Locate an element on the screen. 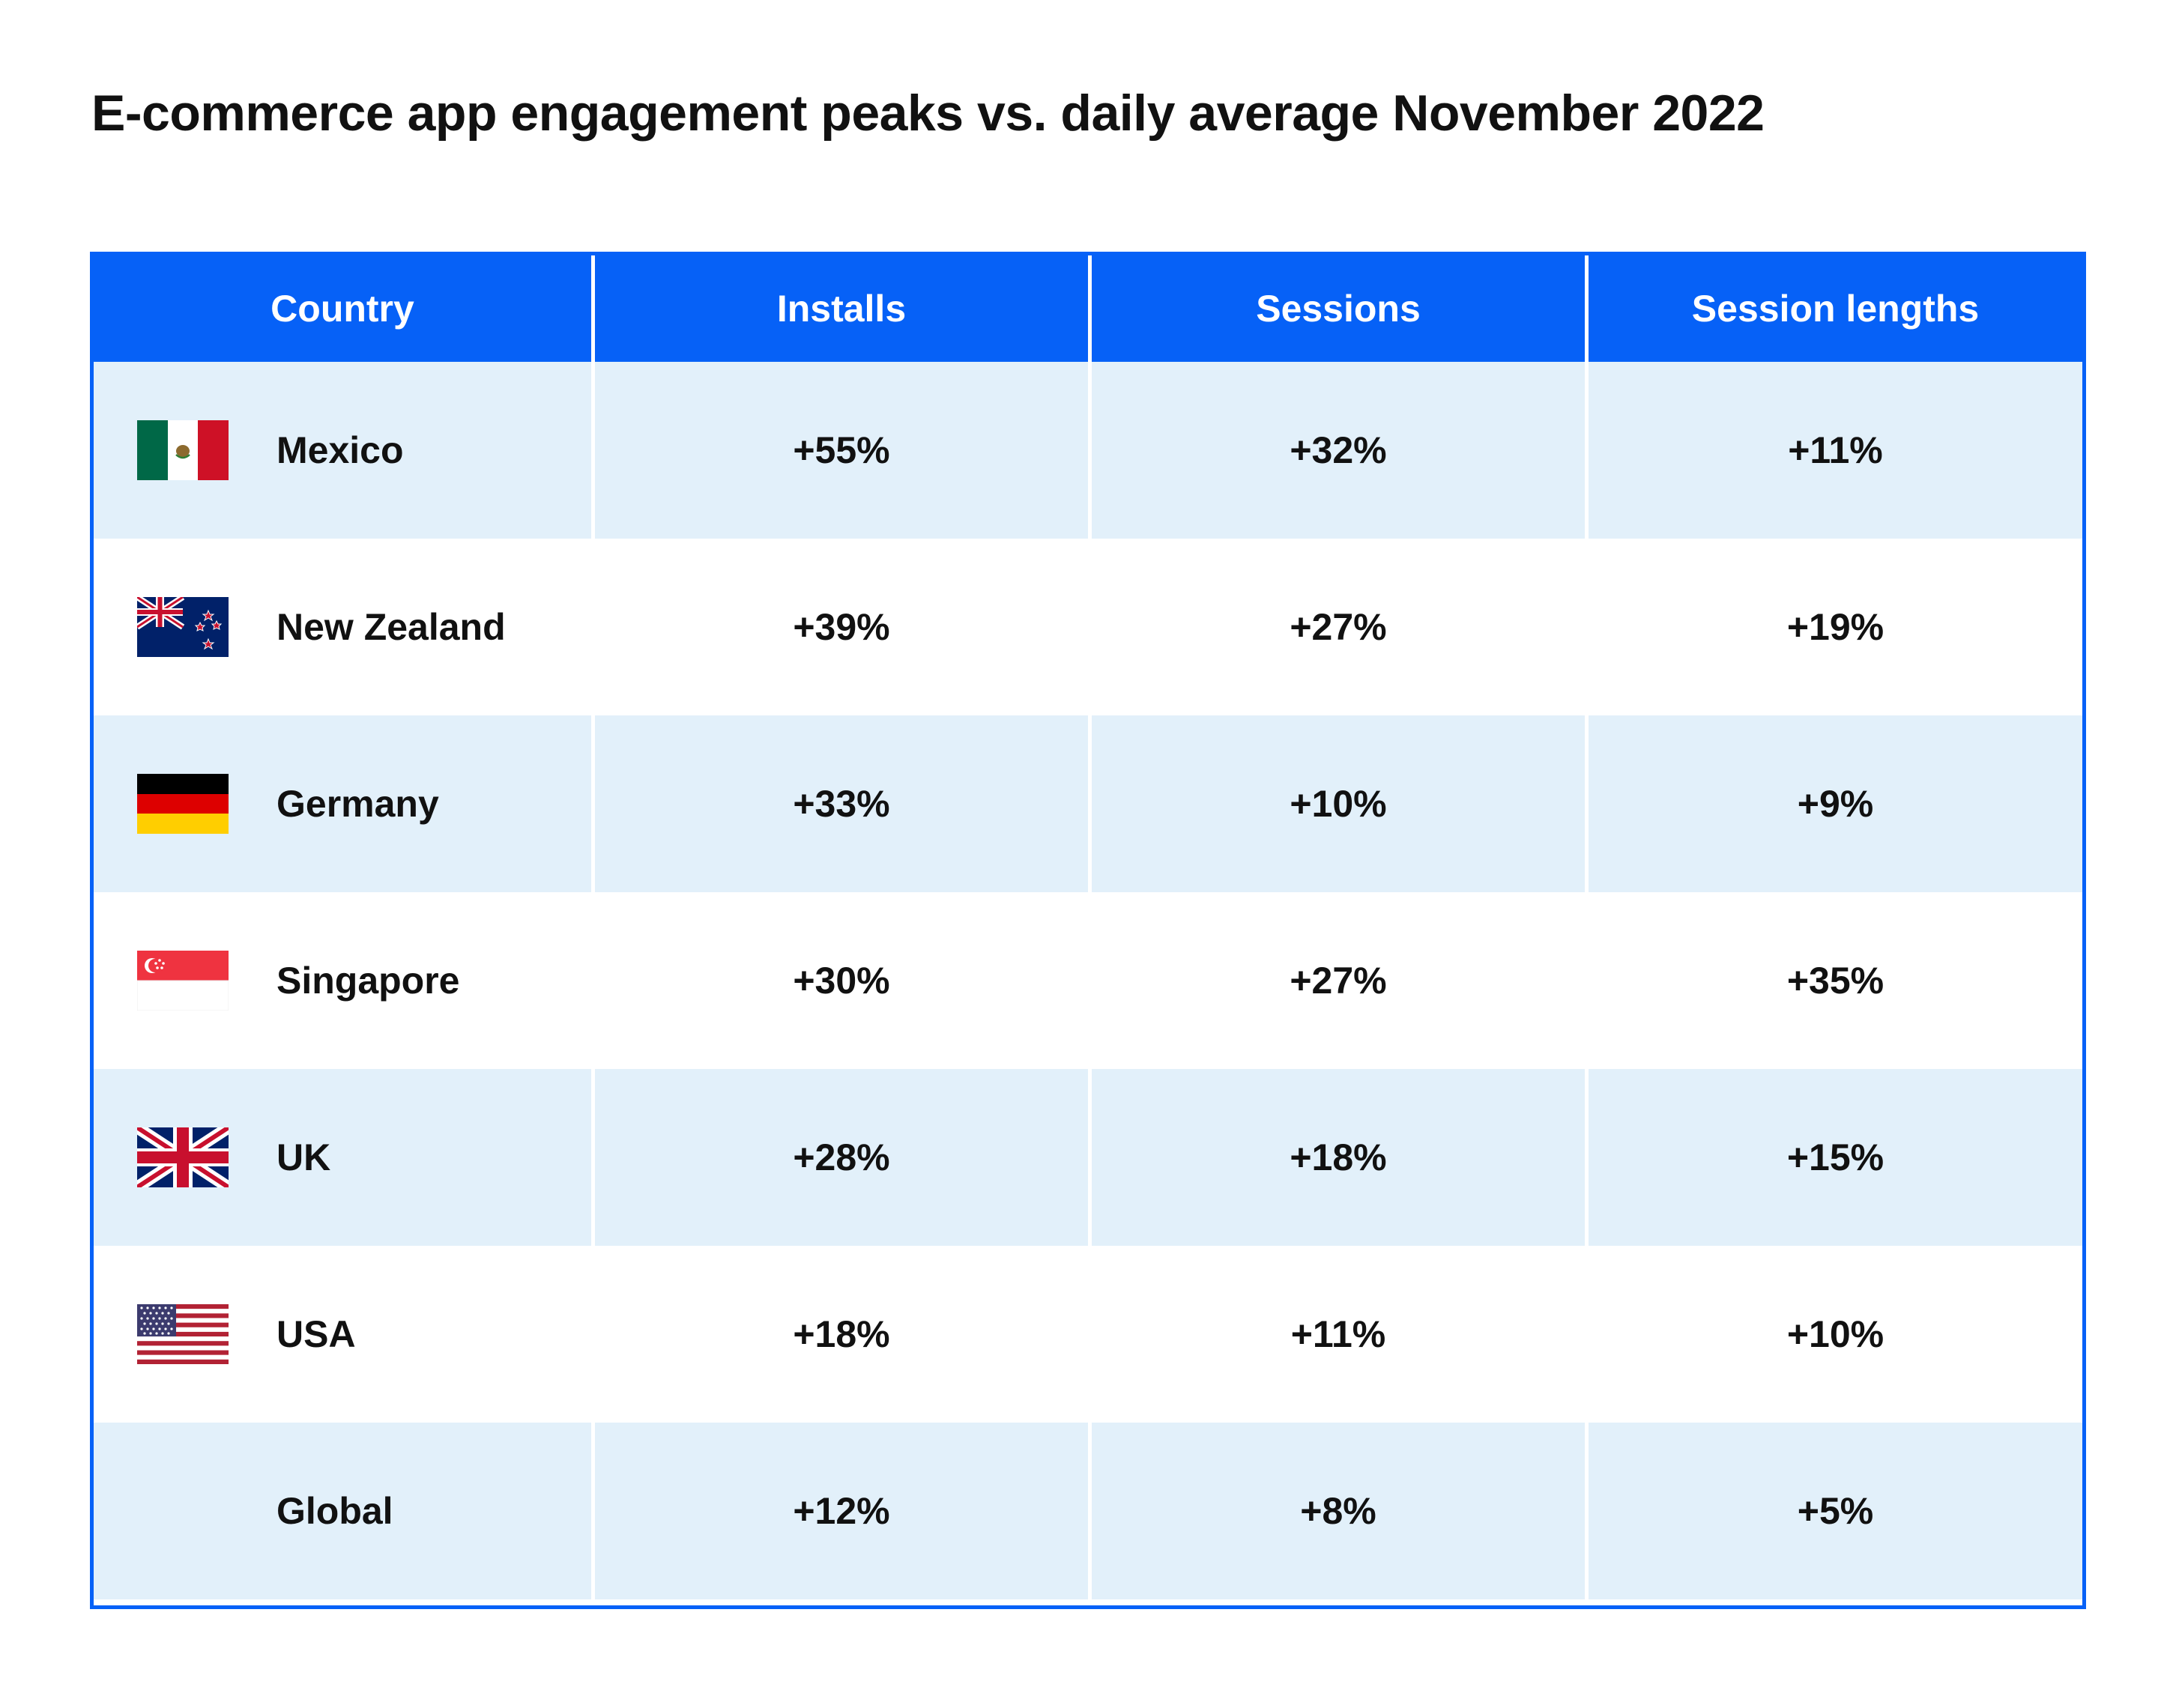 This screenshot has width=2158, height=1708. country-name: Singapore is located at coordinates (368, 981).